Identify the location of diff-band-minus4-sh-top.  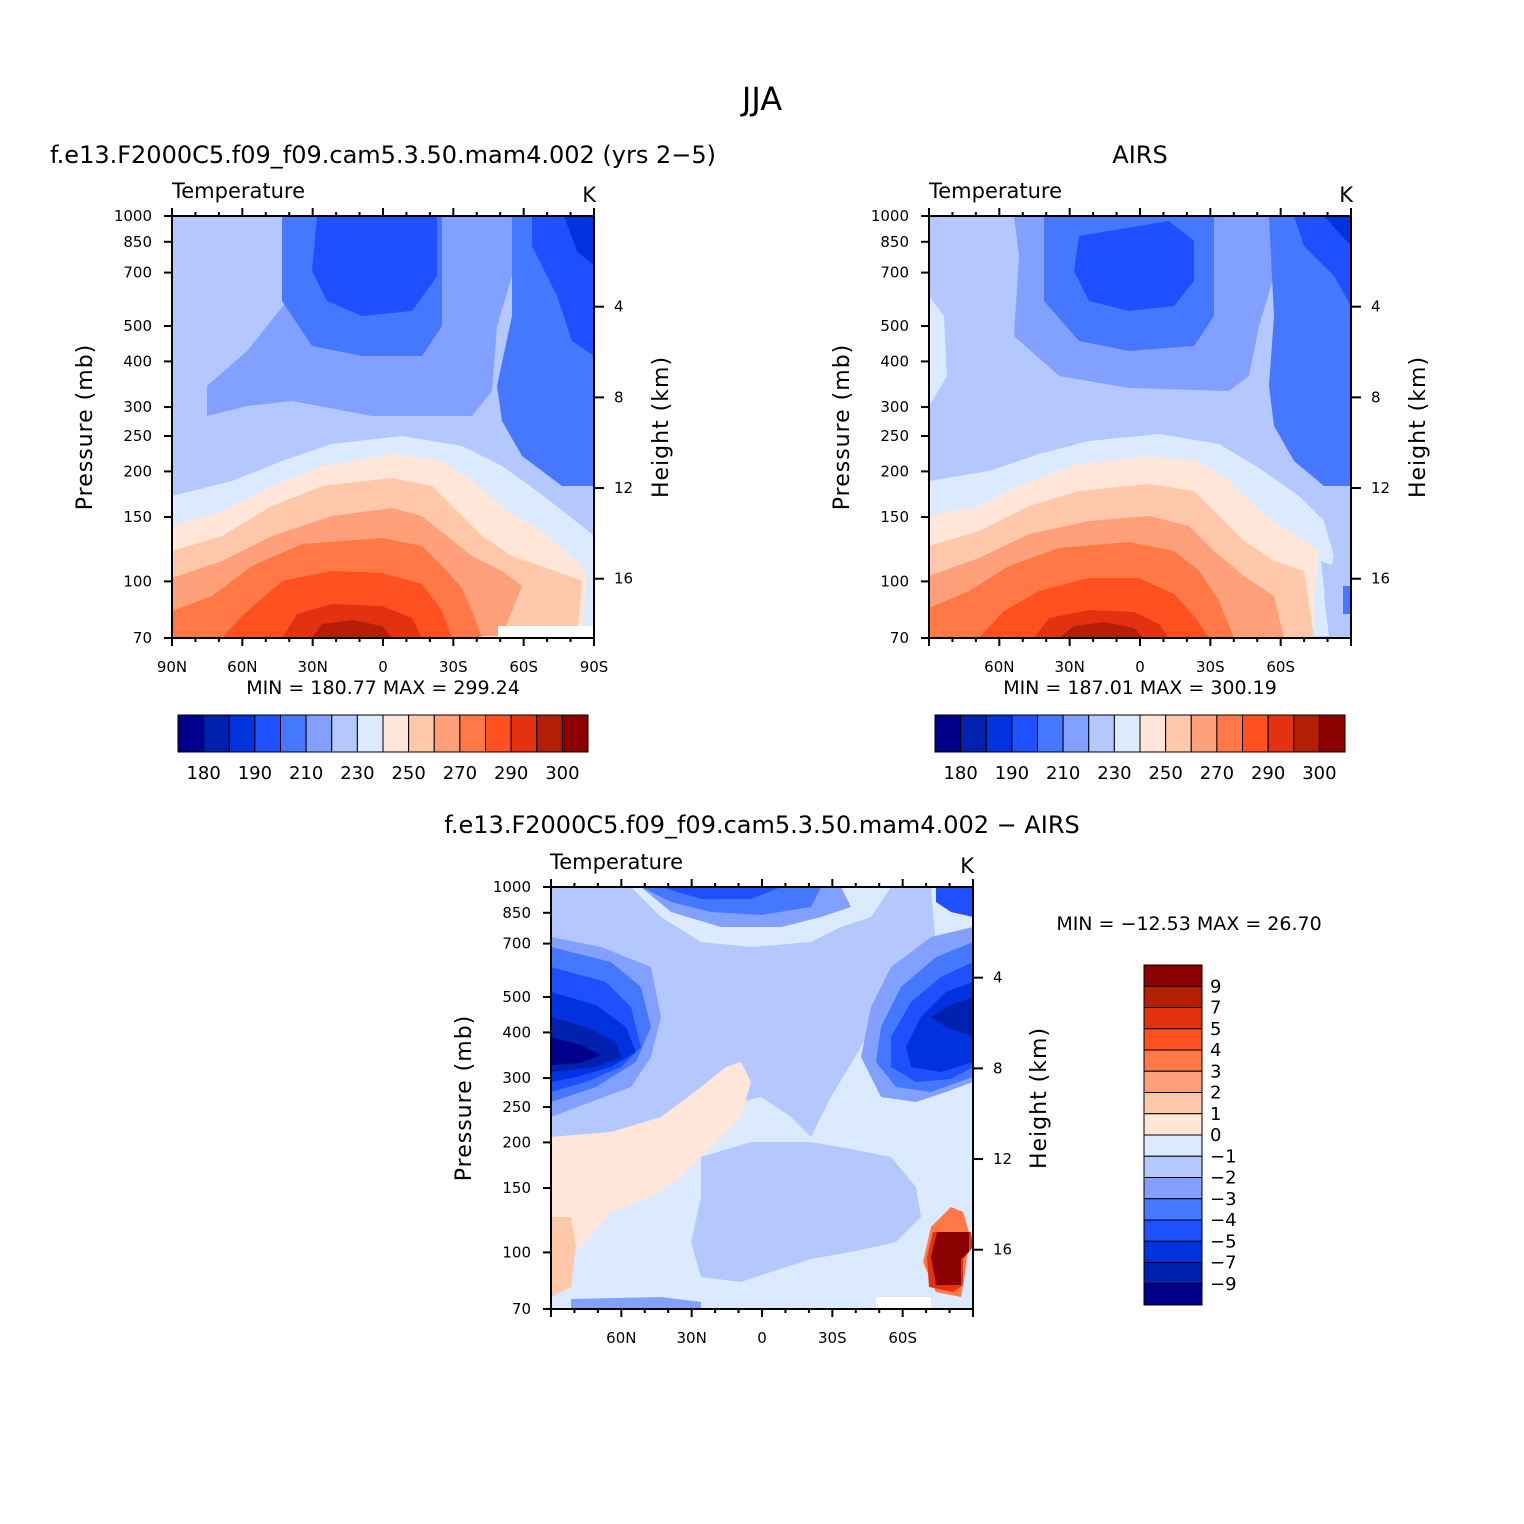
(954, 902).